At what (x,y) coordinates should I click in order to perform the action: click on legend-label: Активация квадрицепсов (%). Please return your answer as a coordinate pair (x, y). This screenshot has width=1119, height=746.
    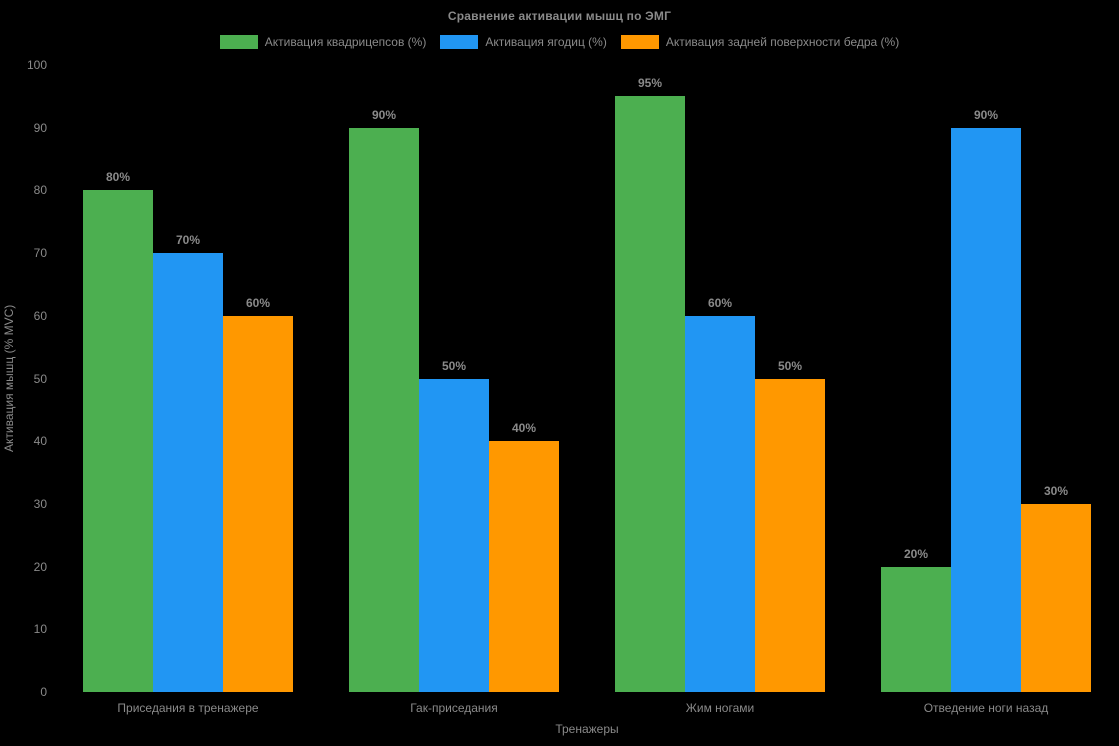
    Looking at the image, I should click on (345, 42).